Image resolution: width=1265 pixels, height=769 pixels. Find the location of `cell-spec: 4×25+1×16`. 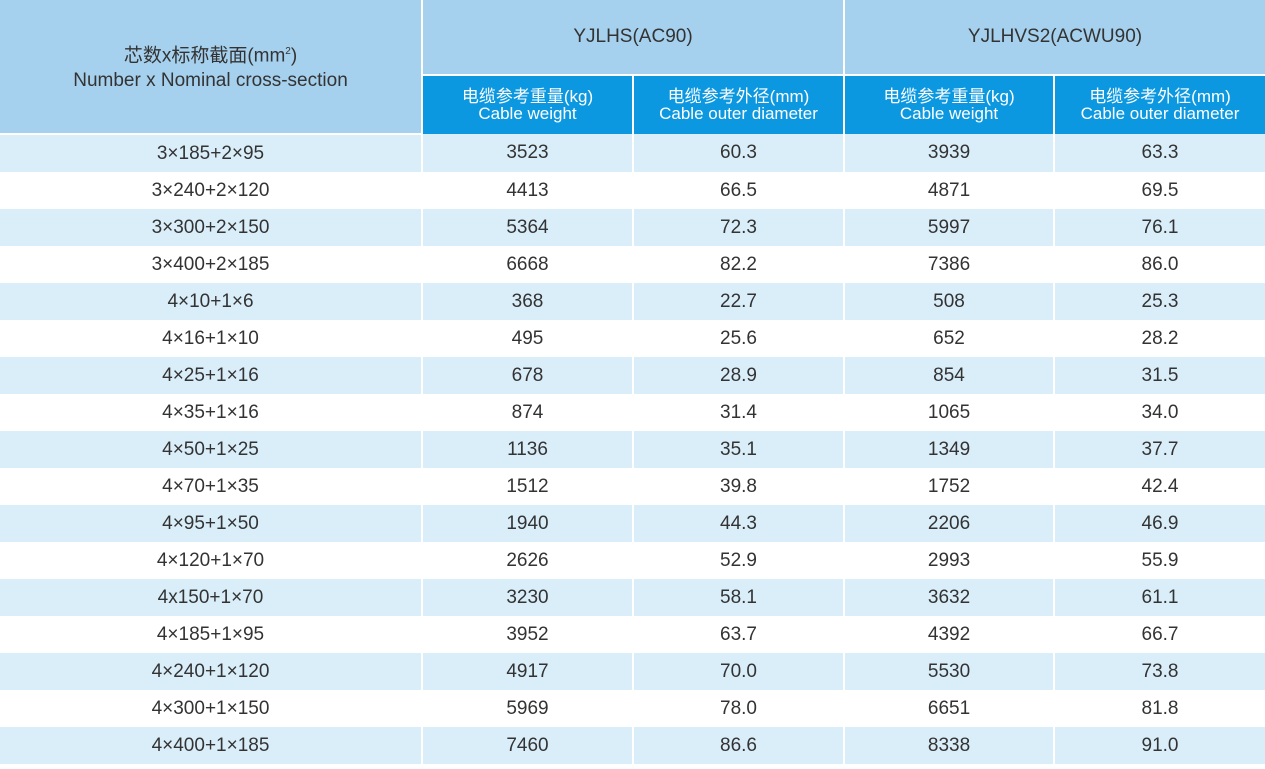

cell-spec: 4×25+1×16 is located at coordinates (211, 375).